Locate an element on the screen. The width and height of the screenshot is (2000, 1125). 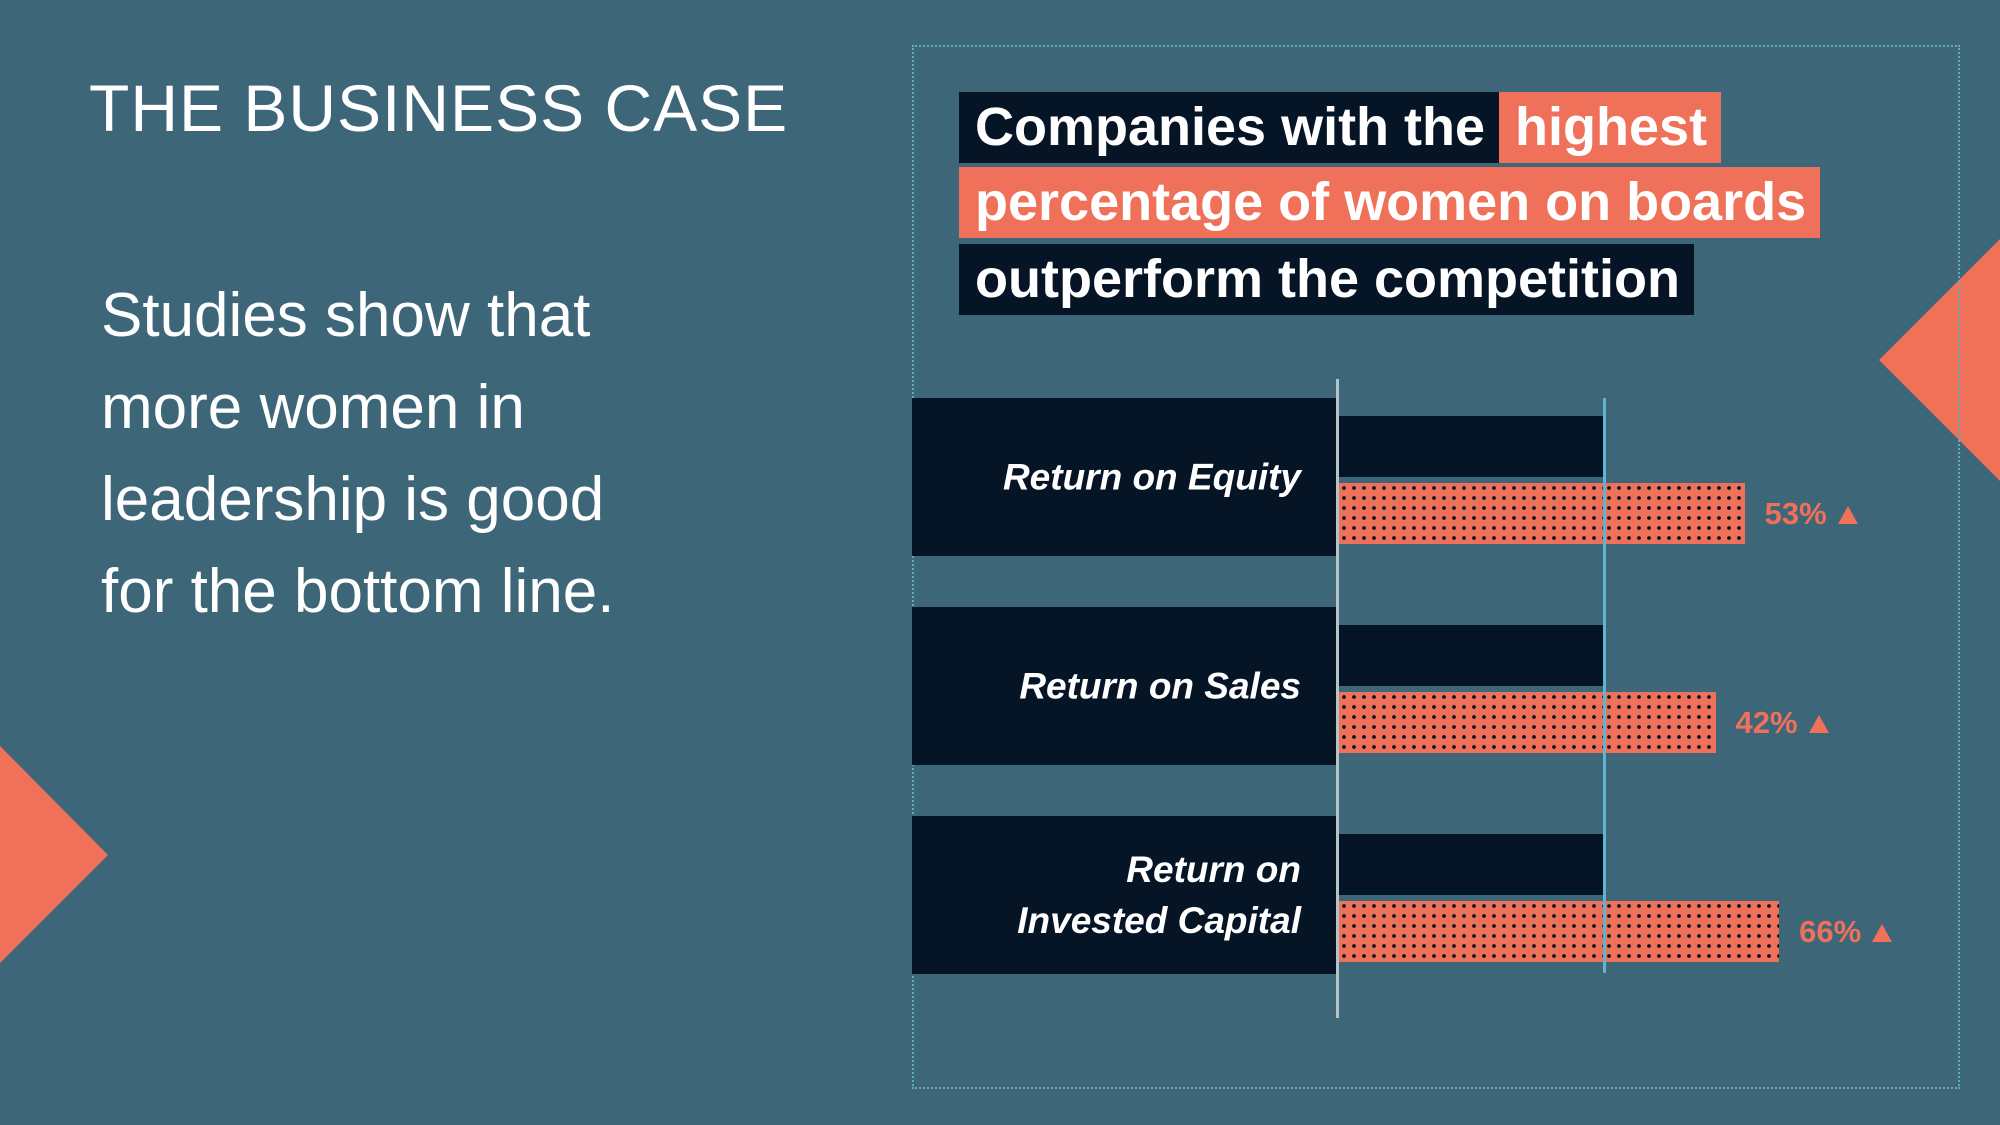
left-triangle is located at coordinates (54, 854).